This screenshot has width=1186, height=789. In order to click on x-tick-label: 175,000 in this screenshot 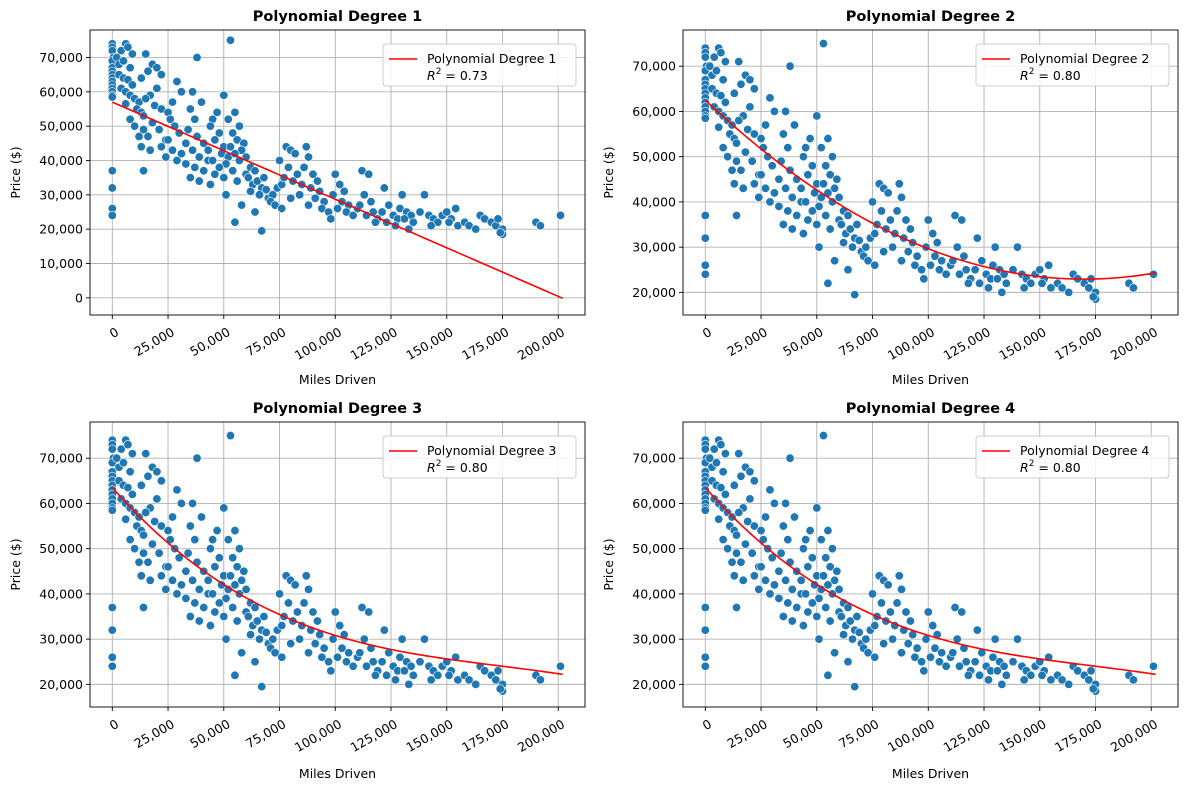, I will do `click(485, 343)`.